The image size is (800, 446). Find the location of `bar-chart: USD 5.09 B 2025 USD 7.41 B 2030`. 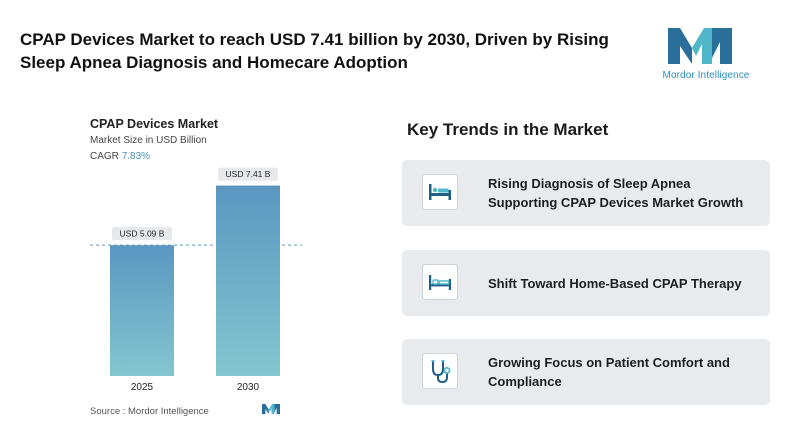

bar-chart: USD 5.09 B 2025 USD 7.41 B 2030 is located at coordinates (196, 280).